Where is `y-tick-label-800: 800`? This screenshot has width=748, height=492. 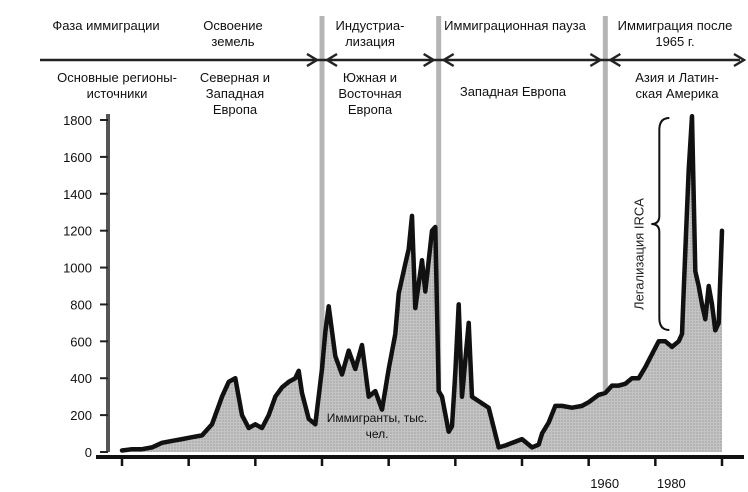
y-tick-label-800: 800 is located at coordinates (81, 304).